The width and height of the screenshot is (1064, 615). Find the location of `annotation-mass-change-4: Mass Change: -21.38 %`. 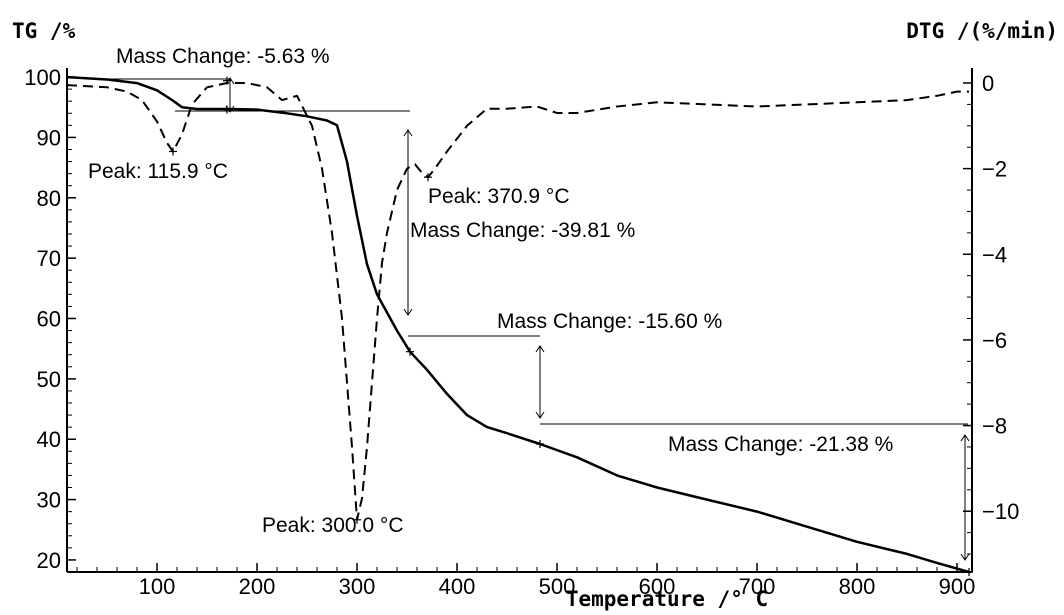

annotation-mass-change-4: Mass Change: -21.38 % is located at coordinates (780, 444).